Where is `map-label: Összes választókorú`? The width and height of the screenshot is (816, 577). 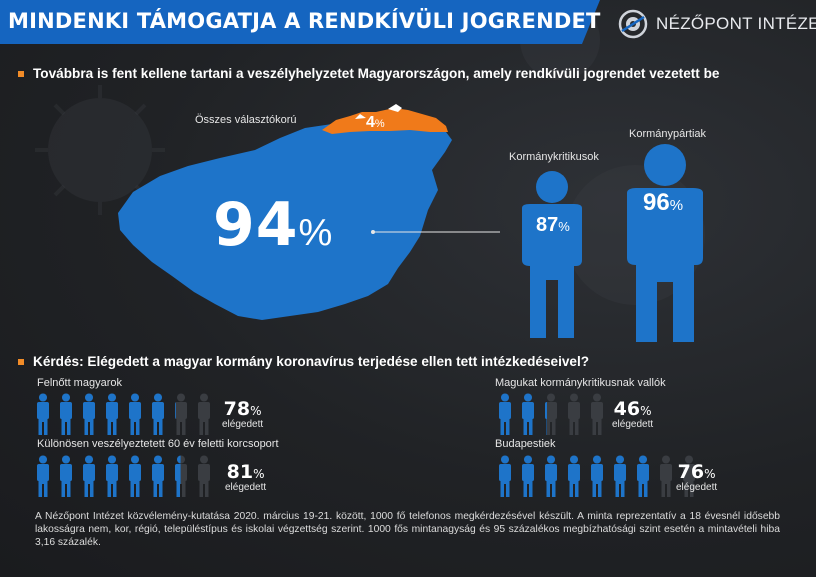 map-label: Összes választókorú is located at coordinates (246, 120).